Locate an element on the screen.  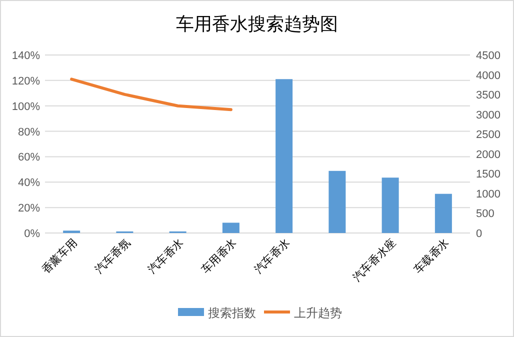
y-tick-label: 120% is located at coordinates (26, 81).